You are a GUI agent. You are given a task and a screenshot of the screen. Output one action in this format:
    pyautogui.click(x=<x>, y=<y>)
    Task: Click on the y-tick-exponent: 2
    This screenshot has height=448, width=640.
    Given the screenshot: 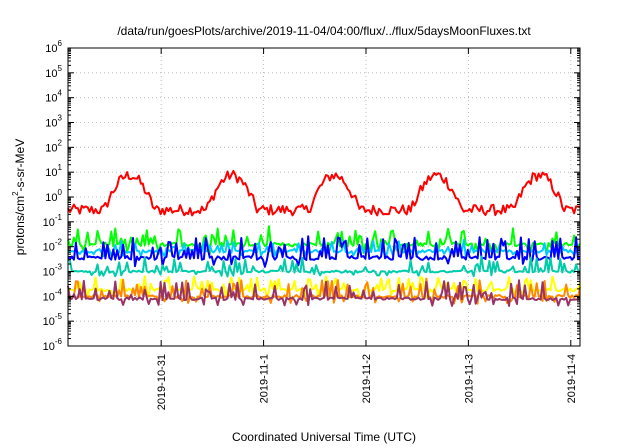 What is the action you would take?
    pyautogui.click(x=60, y=142)
    